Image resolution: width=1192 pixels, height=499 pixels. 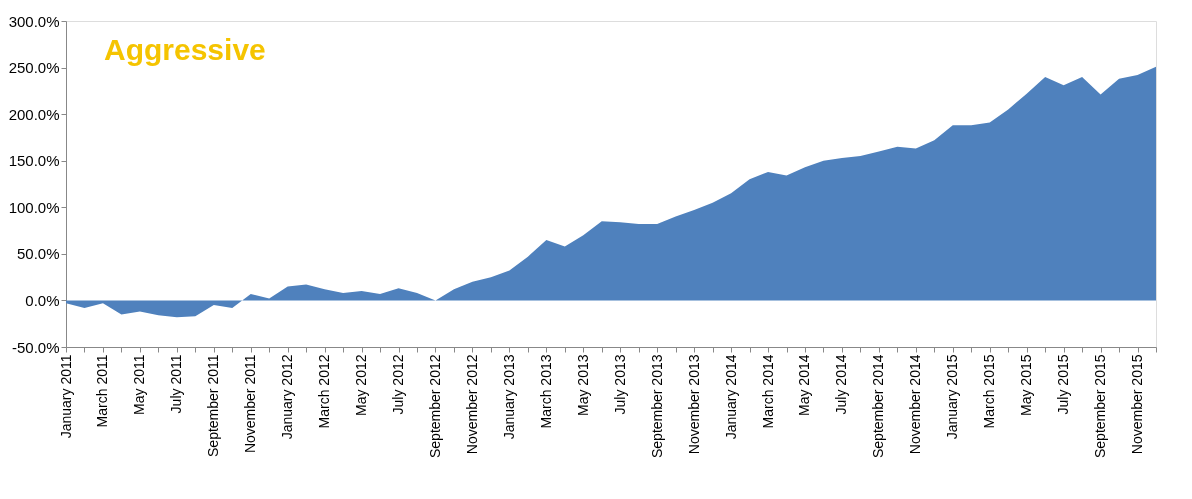 What do you see at coordinates (841, 384) in the screenshot?
I see `x-tick-label: July 2014` at bounding box center [841, 384].